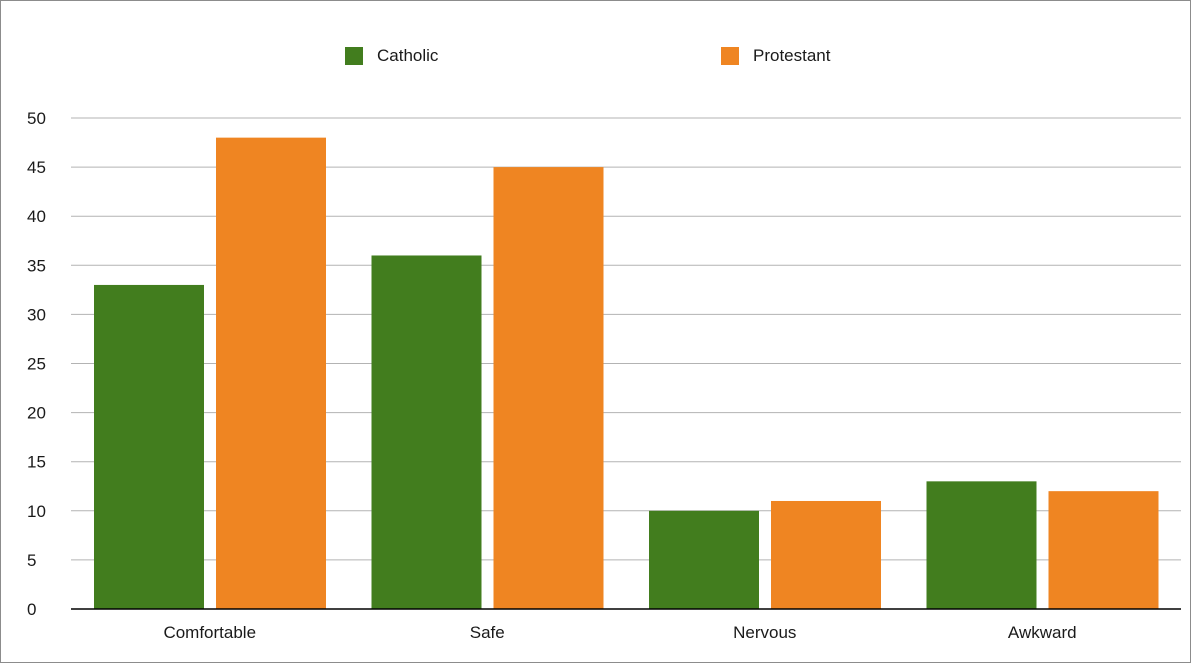  Describe the element at coordinates (792, 55) in the screenshot. I see `legend-label-protestant: Protestant` at that location.